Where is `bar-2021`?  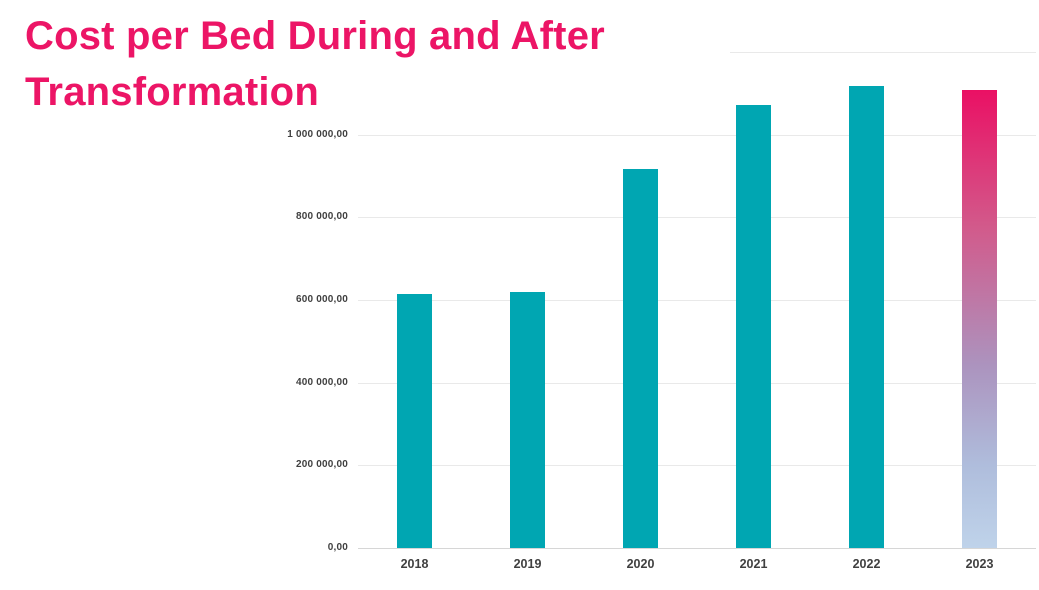 bar-2021 is located at coordinates (753, 326).